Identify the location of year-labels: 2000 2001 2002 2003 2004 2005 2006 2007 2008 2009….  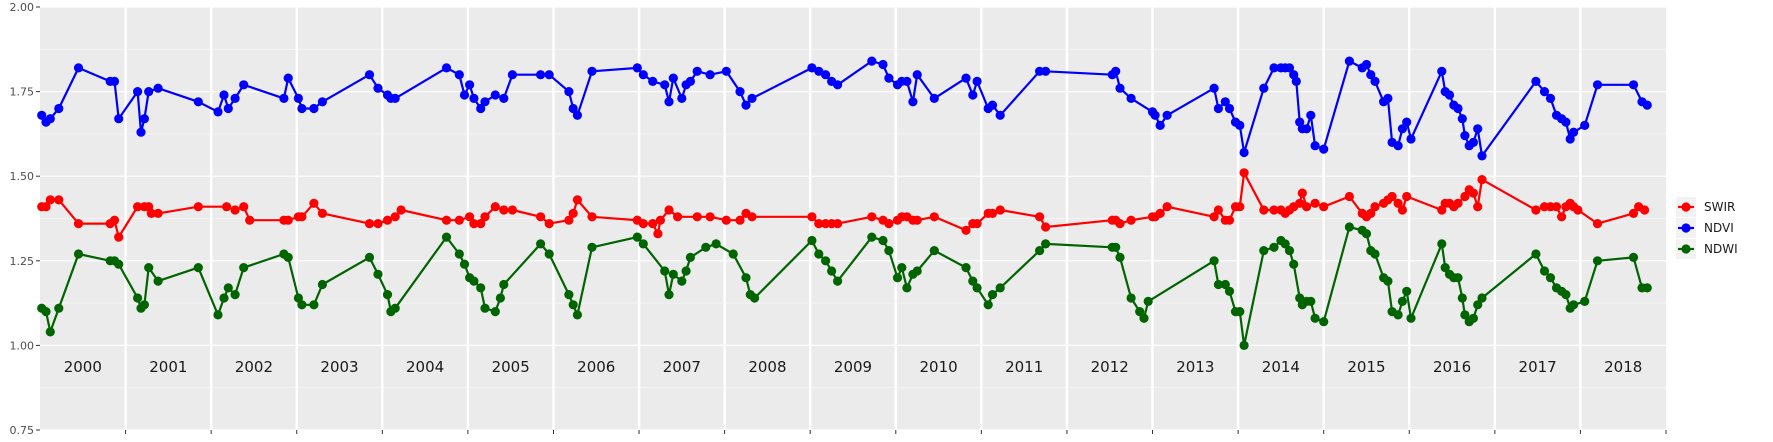
(853, 367).